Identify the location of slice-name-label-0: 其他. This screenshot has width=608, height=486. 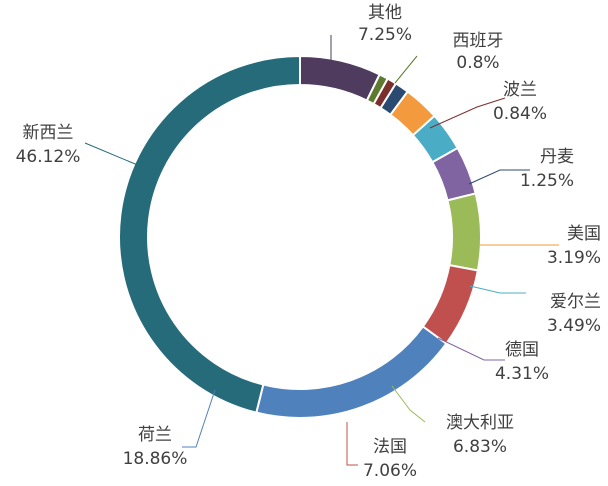
(385, 13).